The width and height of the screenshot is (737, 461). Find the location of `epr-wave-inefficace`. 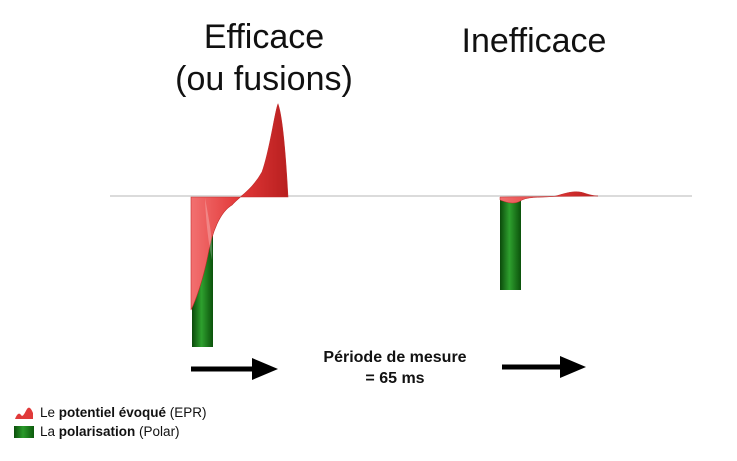

epr-wave-inefficace is located at coordinates (549, 197).